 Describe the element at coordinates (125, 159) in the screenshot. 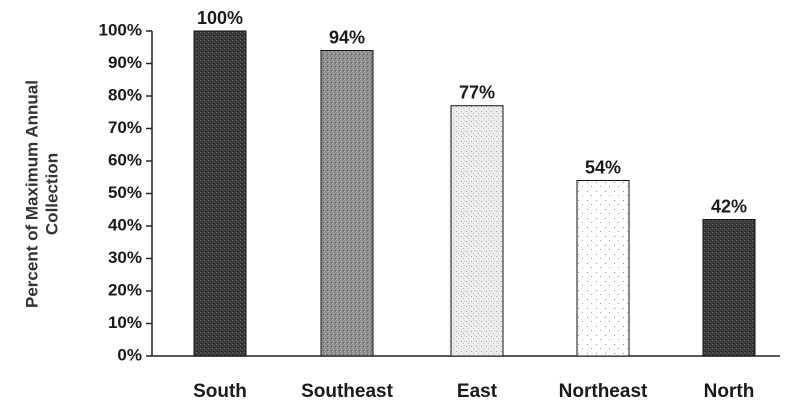

I see `y-tick-label: 60%` at that location.